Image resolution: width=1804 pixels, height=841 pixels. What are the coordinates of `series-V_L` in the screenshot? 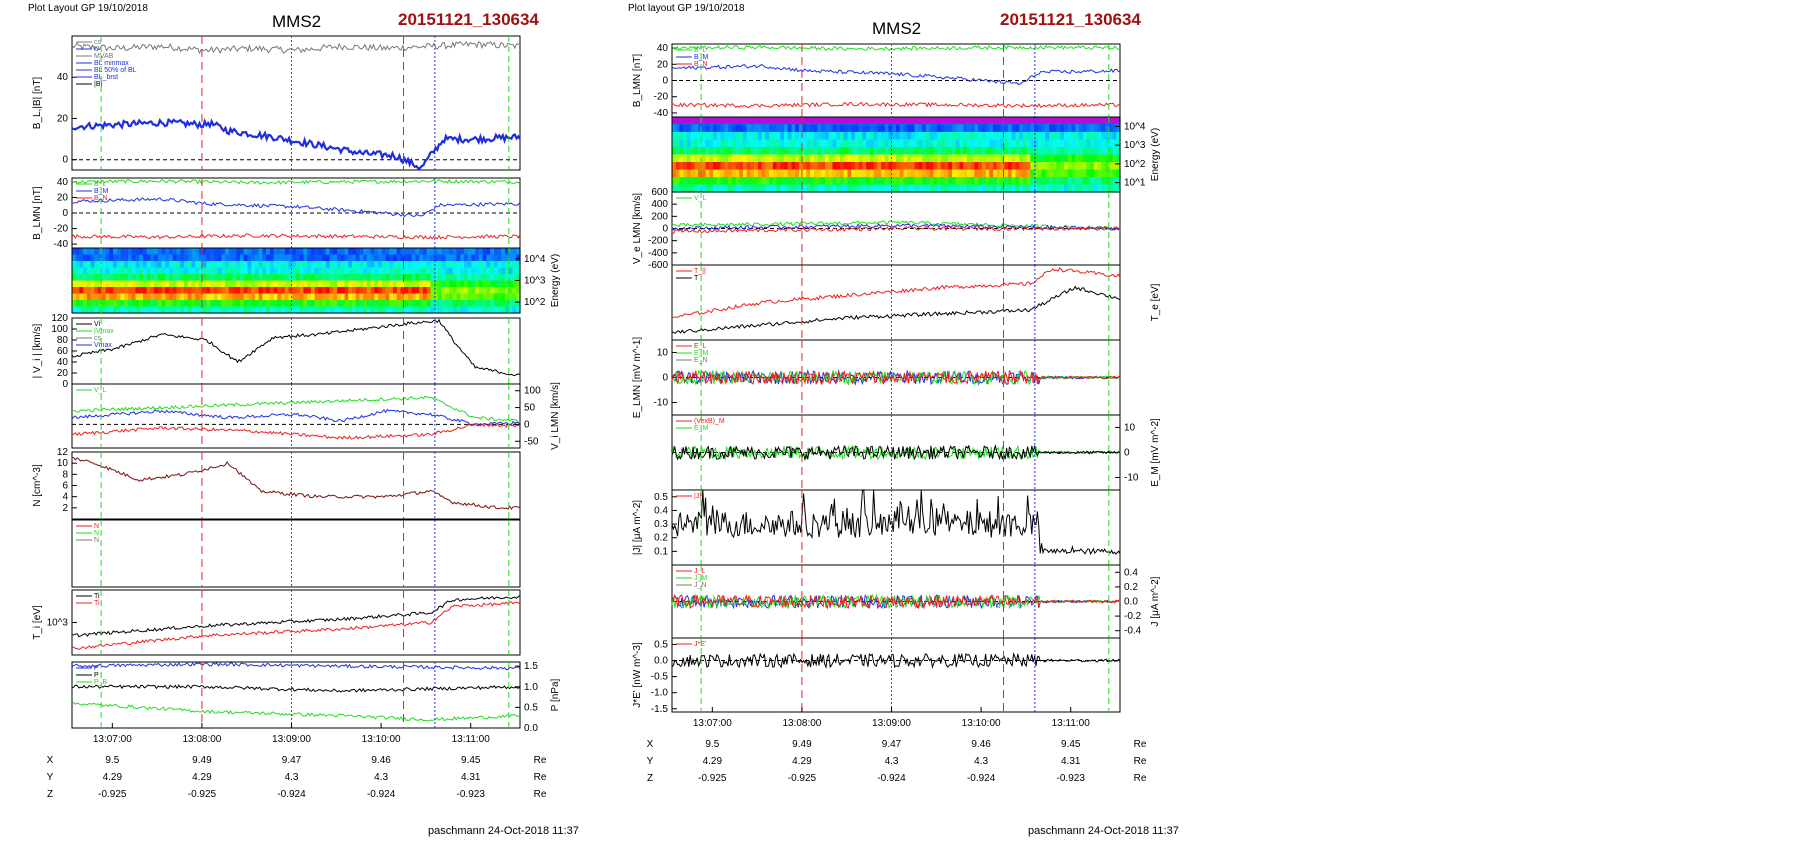 It's located at (896, 225).